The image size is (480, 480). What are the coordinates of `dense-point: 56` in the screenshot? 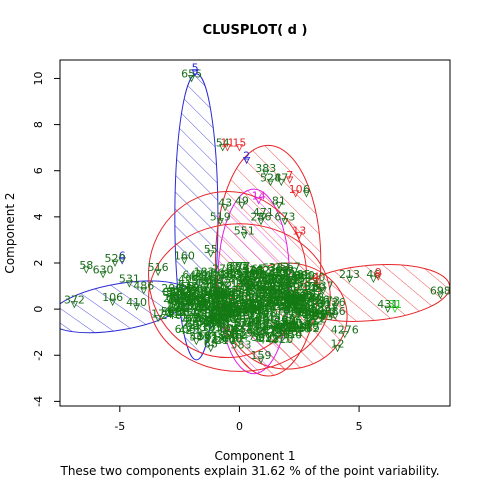 It's located at (211, 322).